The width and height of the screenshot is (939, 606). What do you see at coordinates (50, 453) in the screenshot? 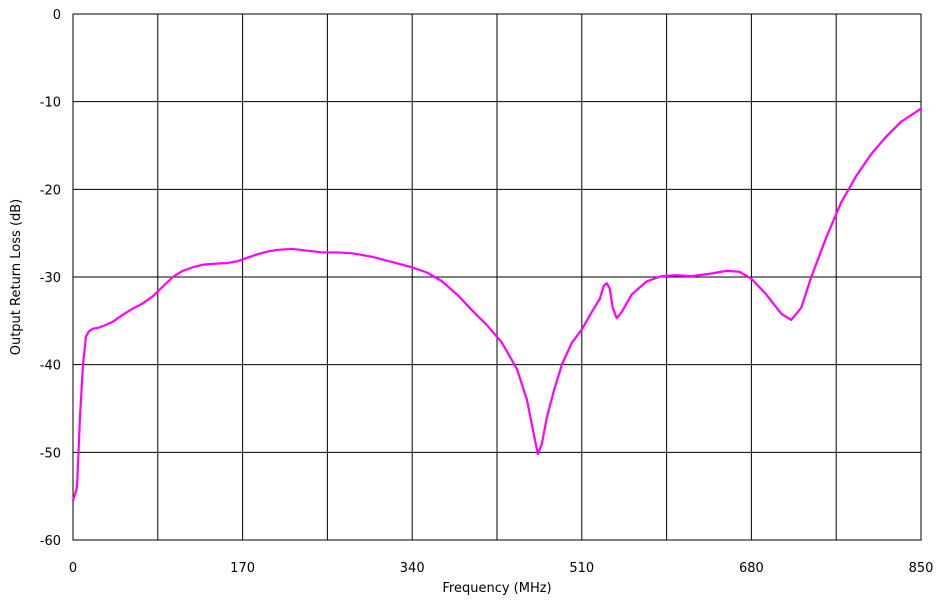
I see `y-tick-label: -50` at bounding box center [50, 453].